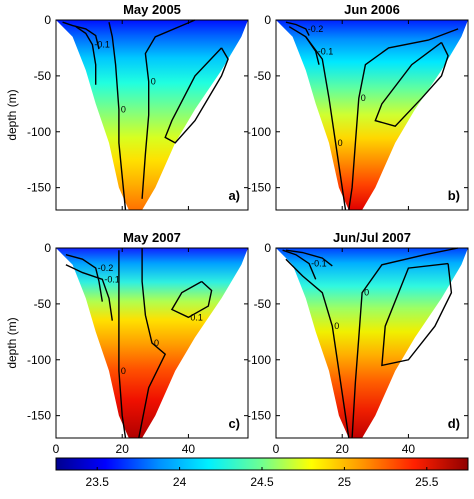  Describe the element at coordinates (152, 9) in the screenshot. I see `panel-title: May 2005` at that location.